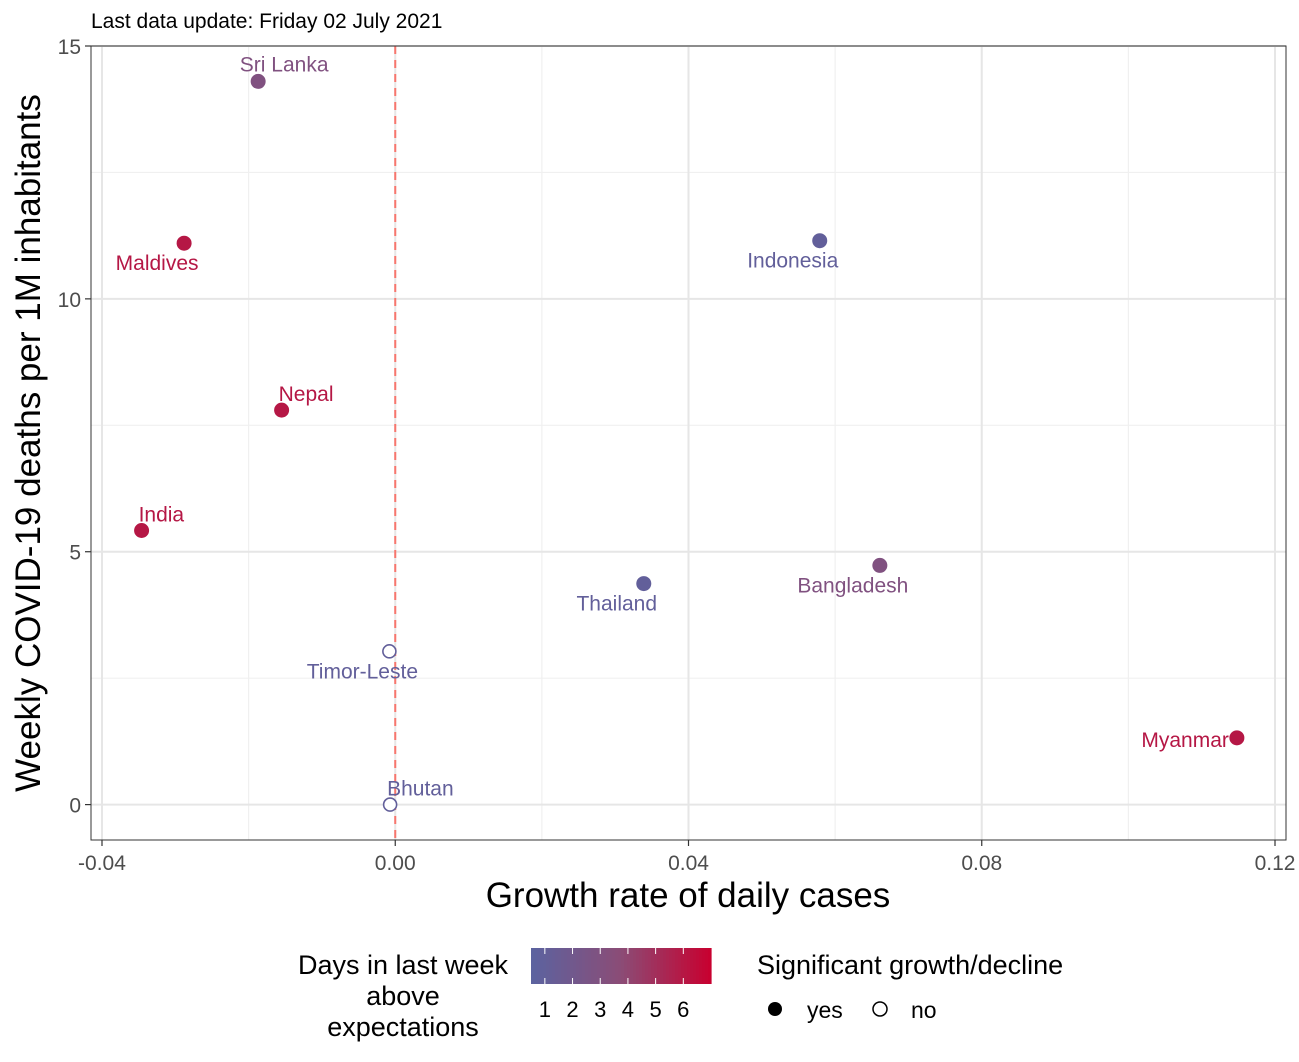 Image resolution: width=1299 pixels, height=1062 pixels. What do you see at coordinates (75, 806) in the screenshot?
I see `y-tick-label: 0` at bounding box center [75, 806].